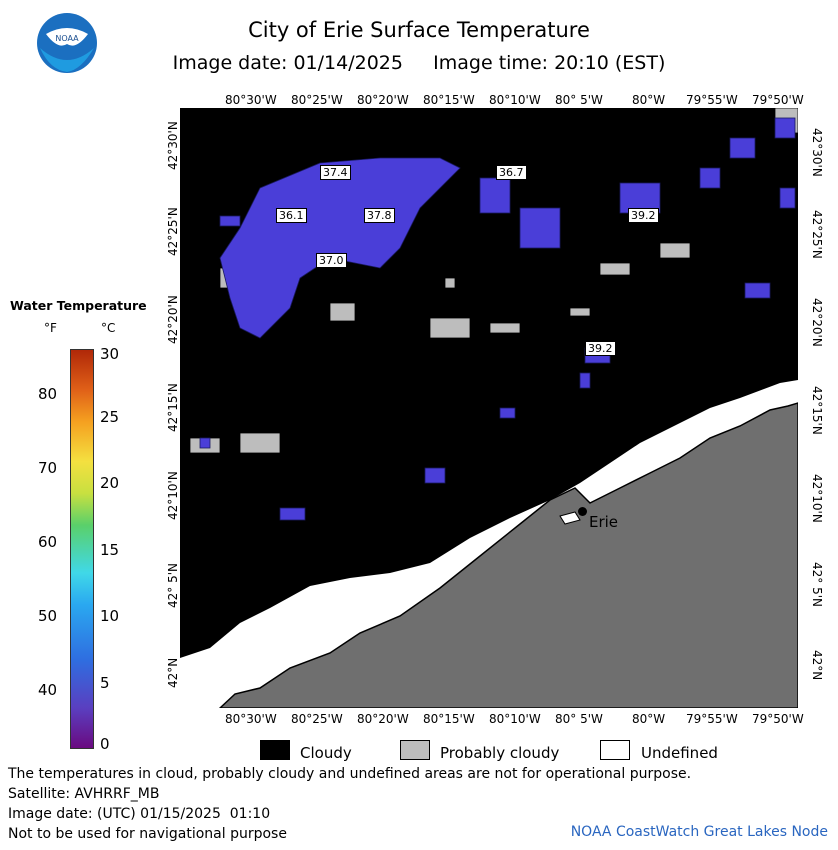 The width and height of the screenshot is (838, 850). I want to click on legend-label-cloudy: Cloudy, so click(326, 753).